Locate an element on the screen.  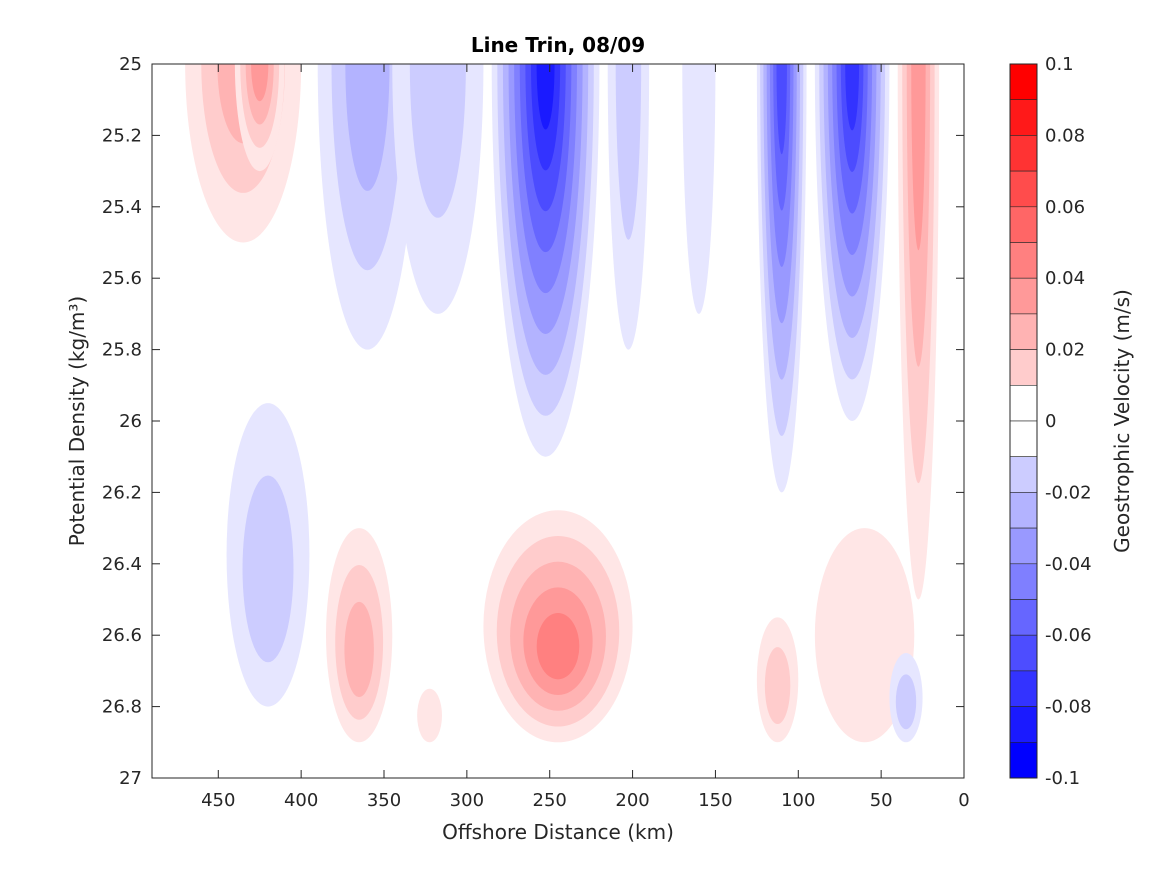
x-tick-label: 150 is located at coordinates (715, 800).